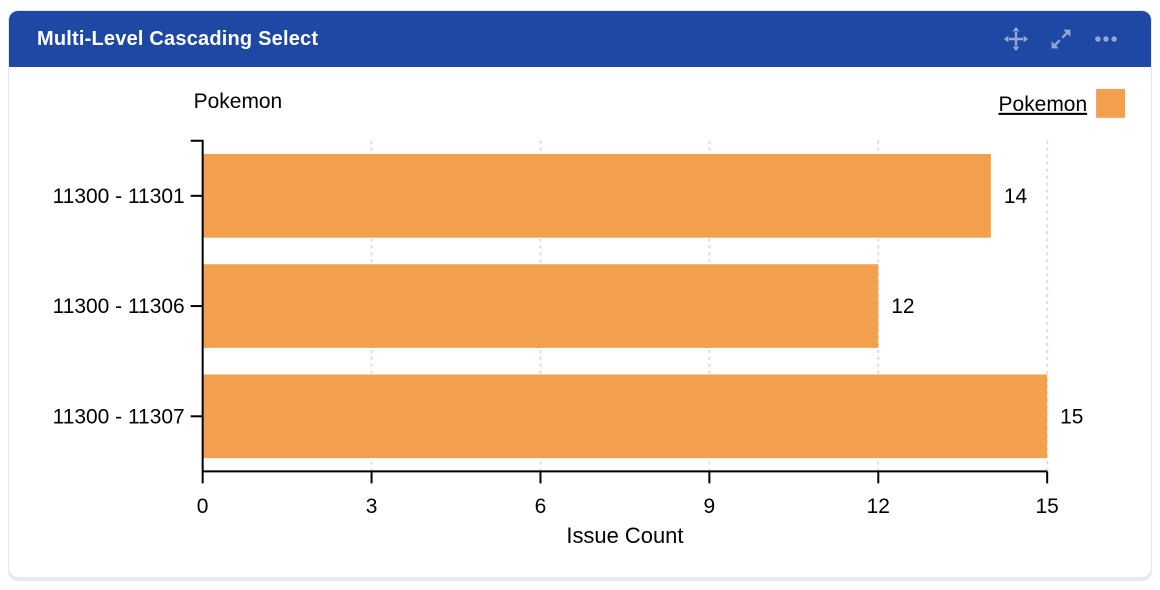 This screenshot has height=590, width=1160. What do you see at coordinates (1071, 416) in the screenshot?
I see `bar-value-label: 15` at bounding box center [1071, 416].